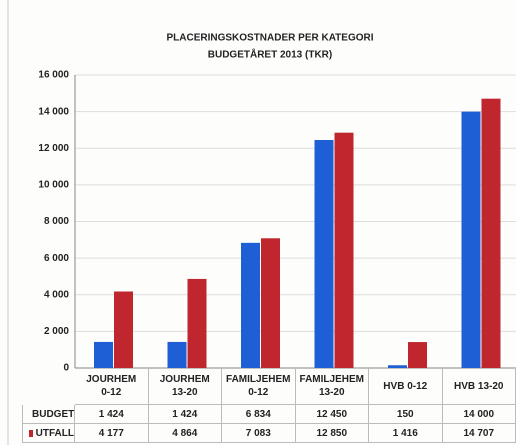  I want to click on legend-entry: BUDGET, so click(48, 414).